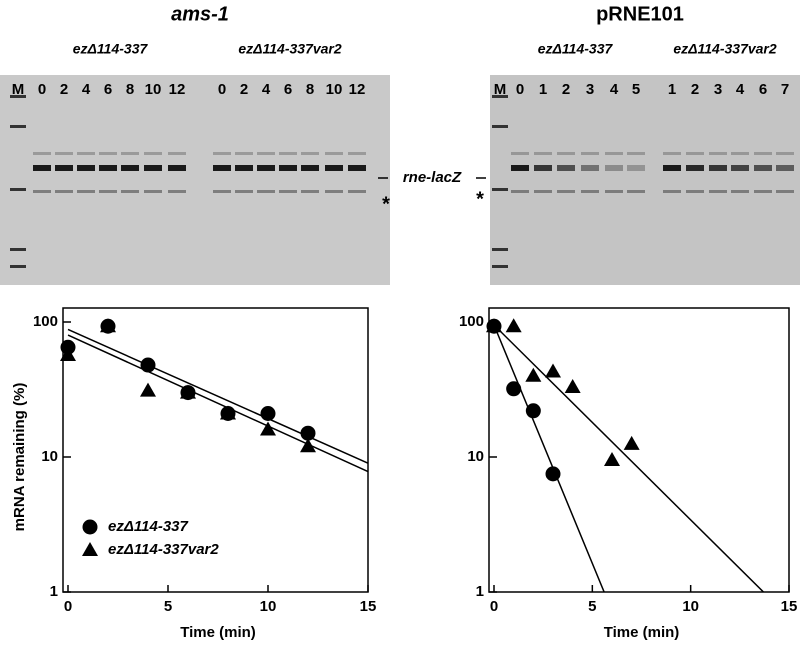  I want to click on lane-label: 5, so click(636, 89).